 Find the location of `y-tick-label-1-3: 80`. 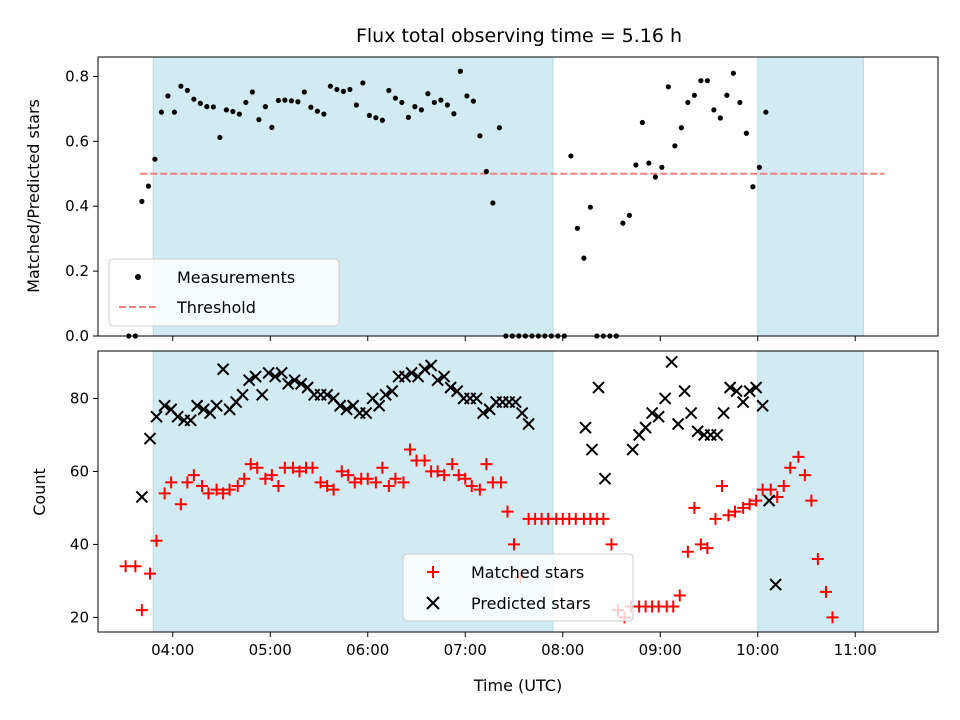

y-tick-label-1-3: 80 is located at coordinates (79, 398).